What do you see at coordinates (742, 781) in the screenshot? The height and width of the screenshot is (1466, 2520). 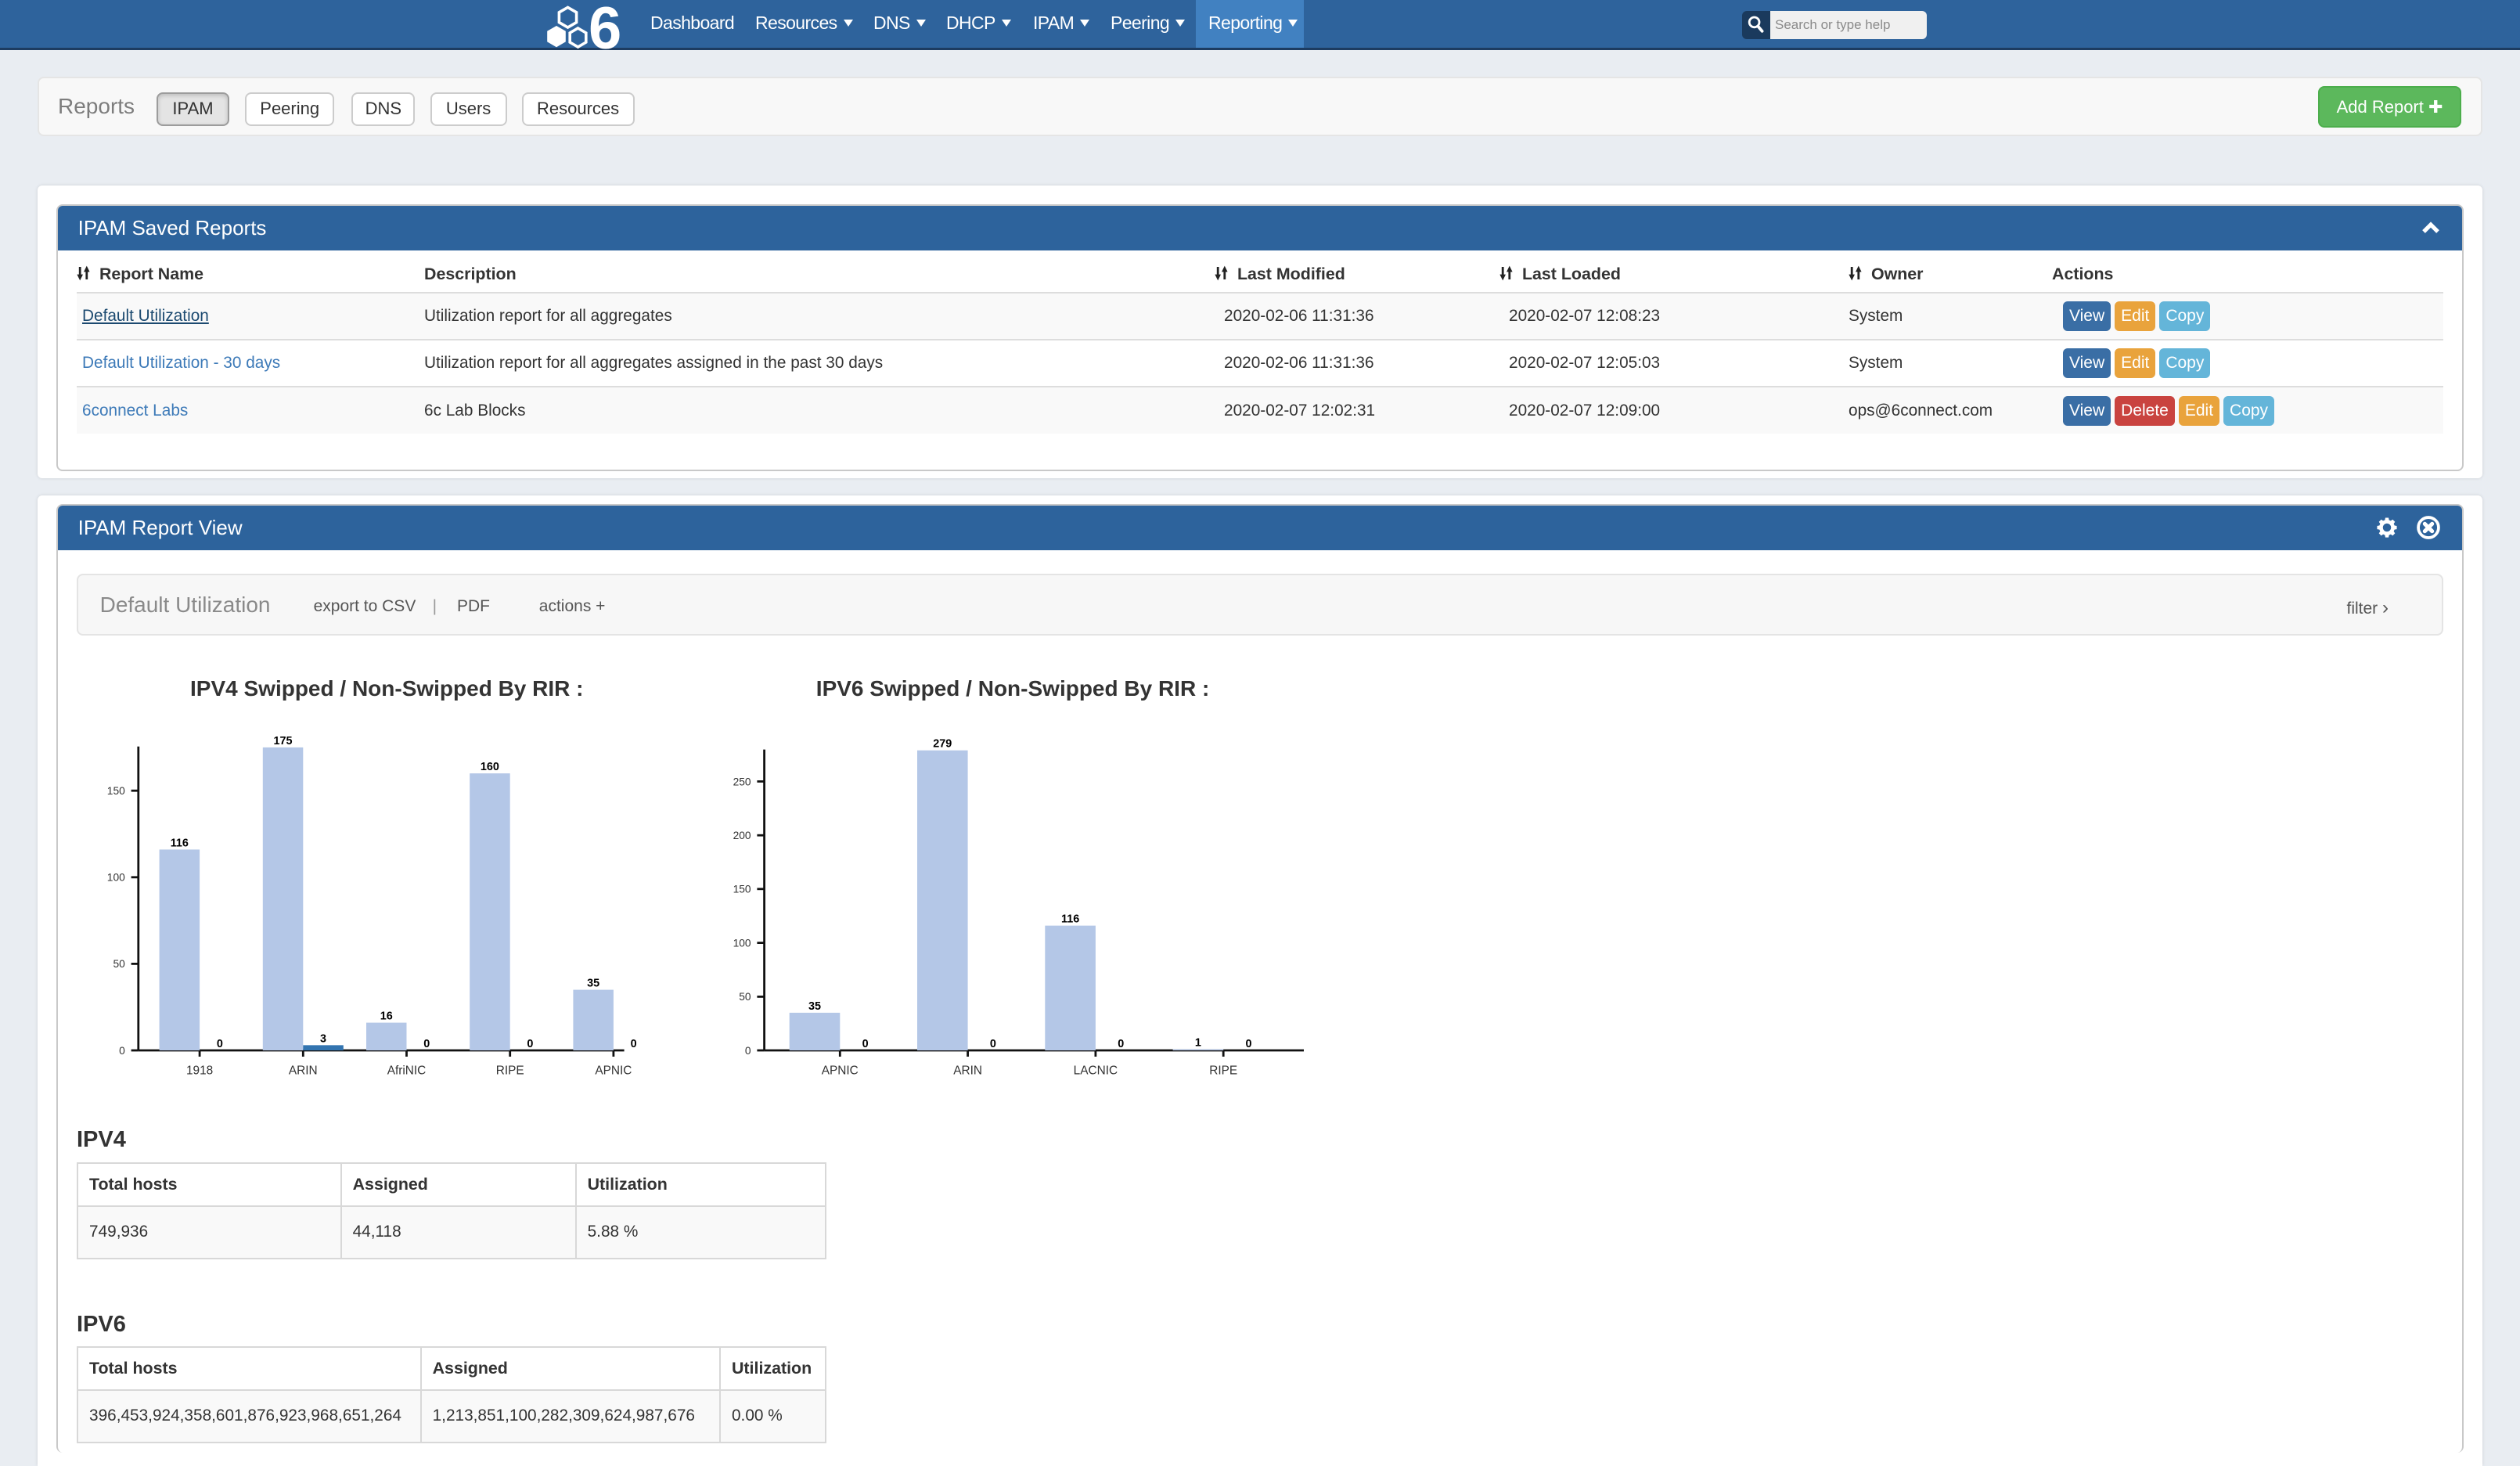 I see `svg-text: 250` at bounding box center [742, 781].